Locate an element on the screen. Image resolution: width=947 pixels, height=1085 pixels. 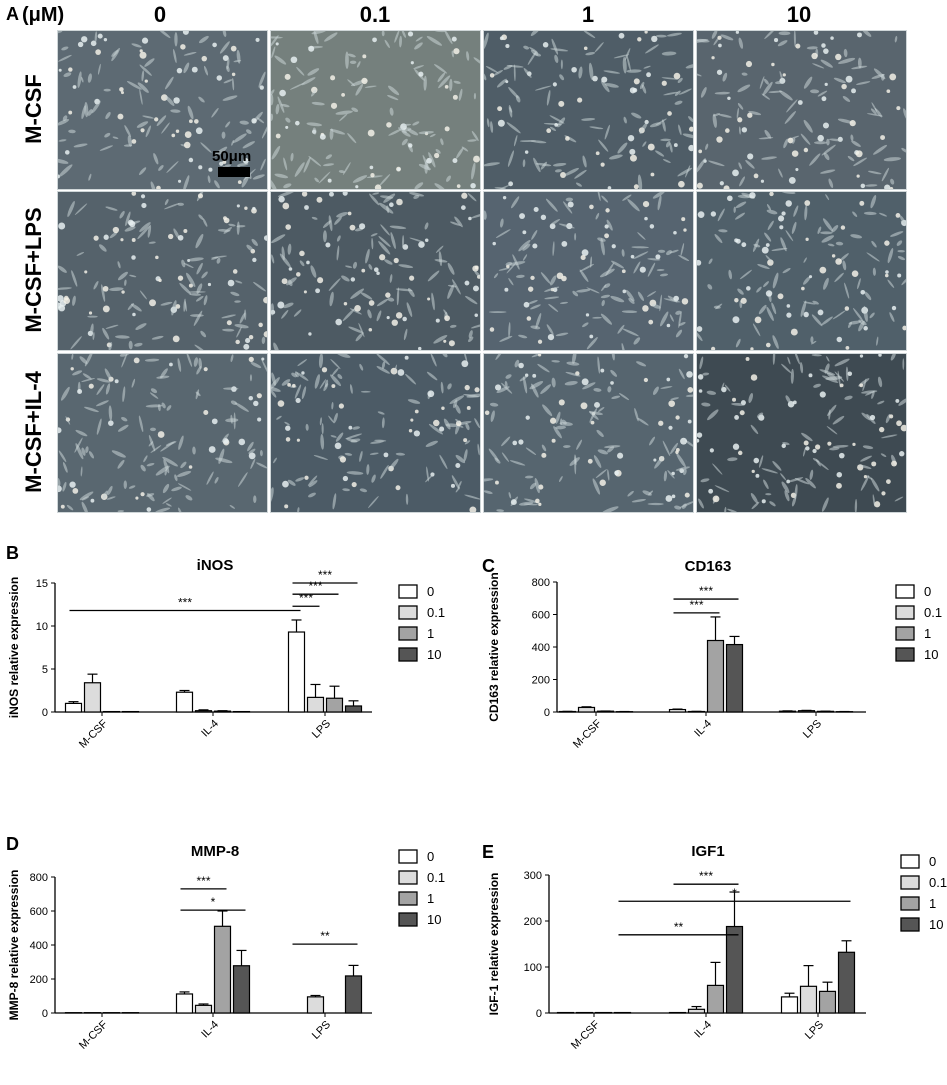
row-label-mcsf: M-CSF is located at coordinates (33, 109).